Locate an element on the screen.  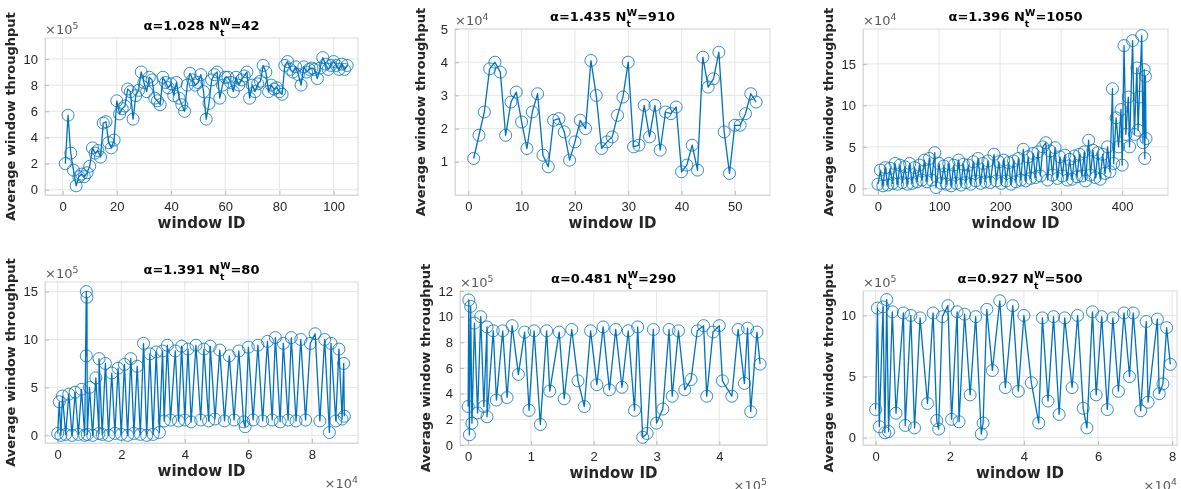
chart-title: α=0.927 N$_{t}$$^{W}$=500 is located at coordinates (1020, 279).